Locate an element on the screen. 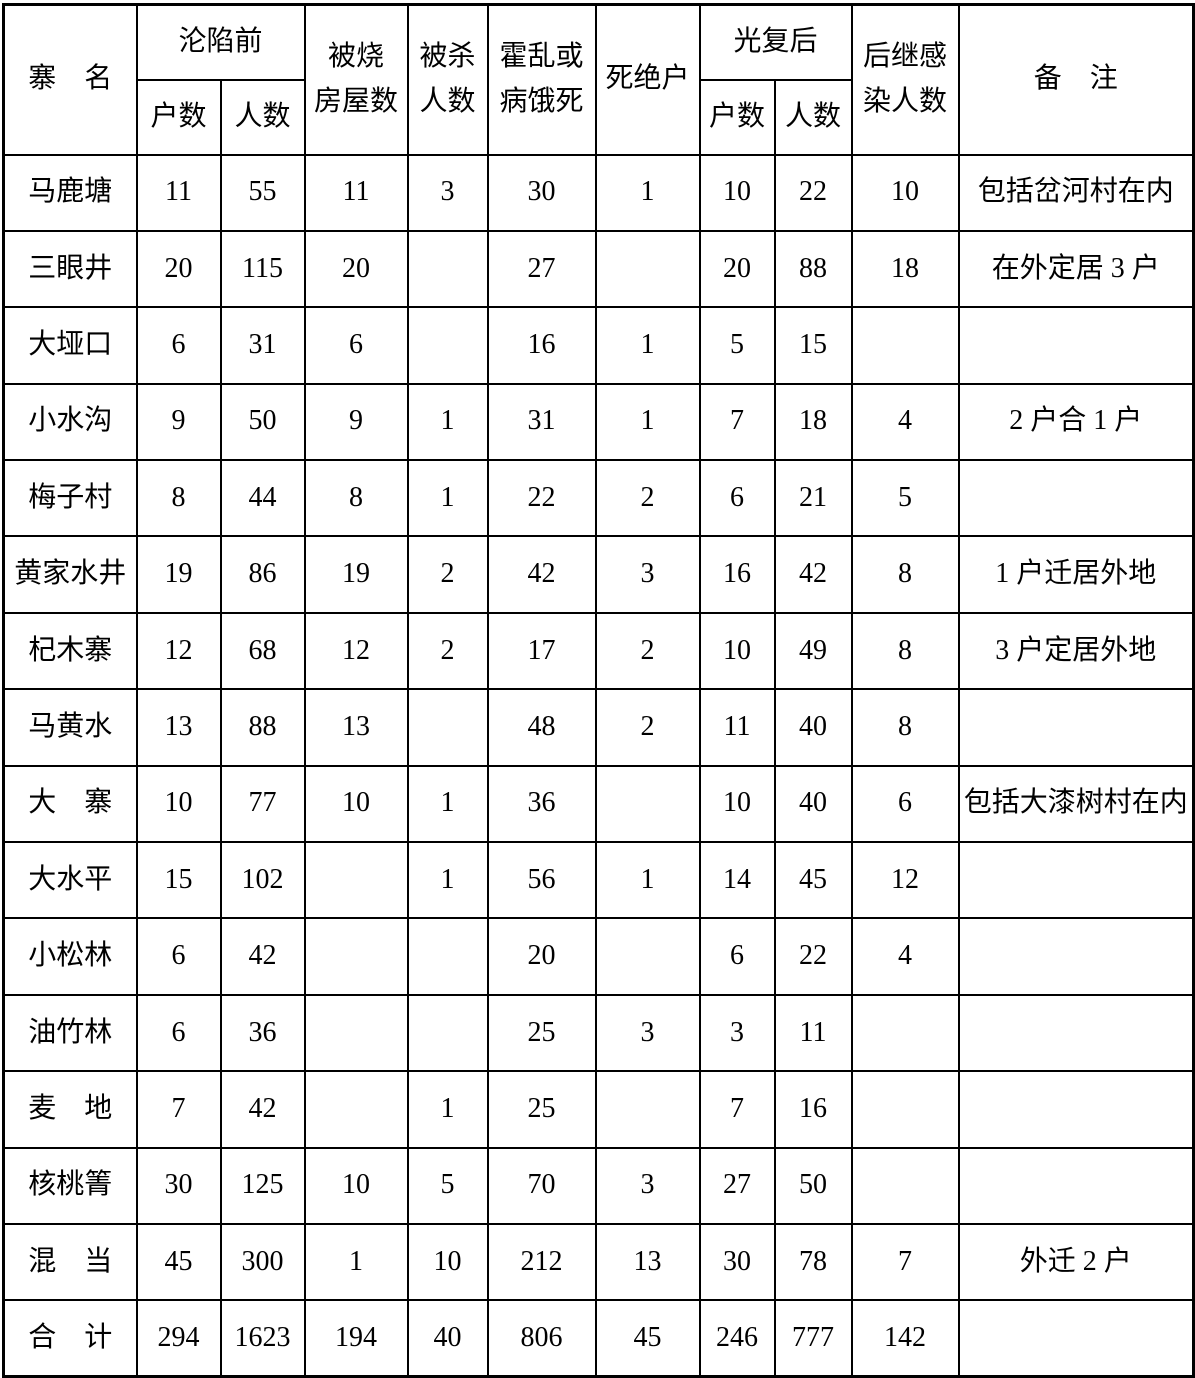  header-cell: 寨 名 is located at coordinates (70, 79).